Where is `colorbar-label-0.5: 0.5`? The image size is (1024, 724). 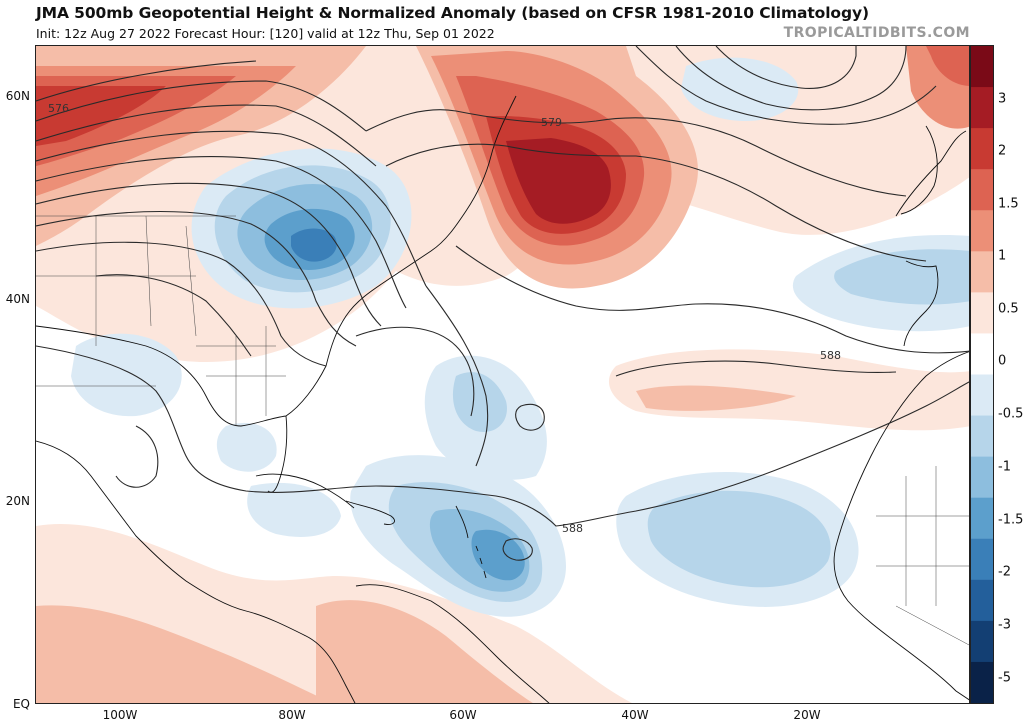
colorbar-label-0.5: 0.5 is located at coordinates (1008, 309).